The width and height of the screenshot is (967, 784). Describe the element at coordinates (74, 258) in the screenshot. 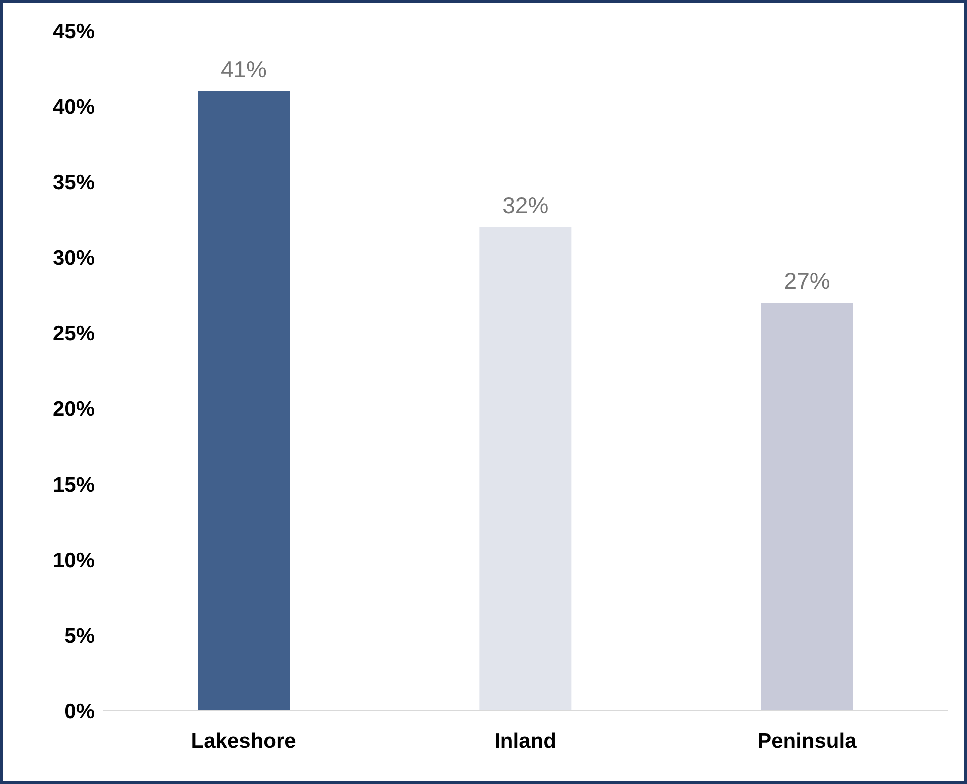

I see `y-tick-label: 30%` at that location.